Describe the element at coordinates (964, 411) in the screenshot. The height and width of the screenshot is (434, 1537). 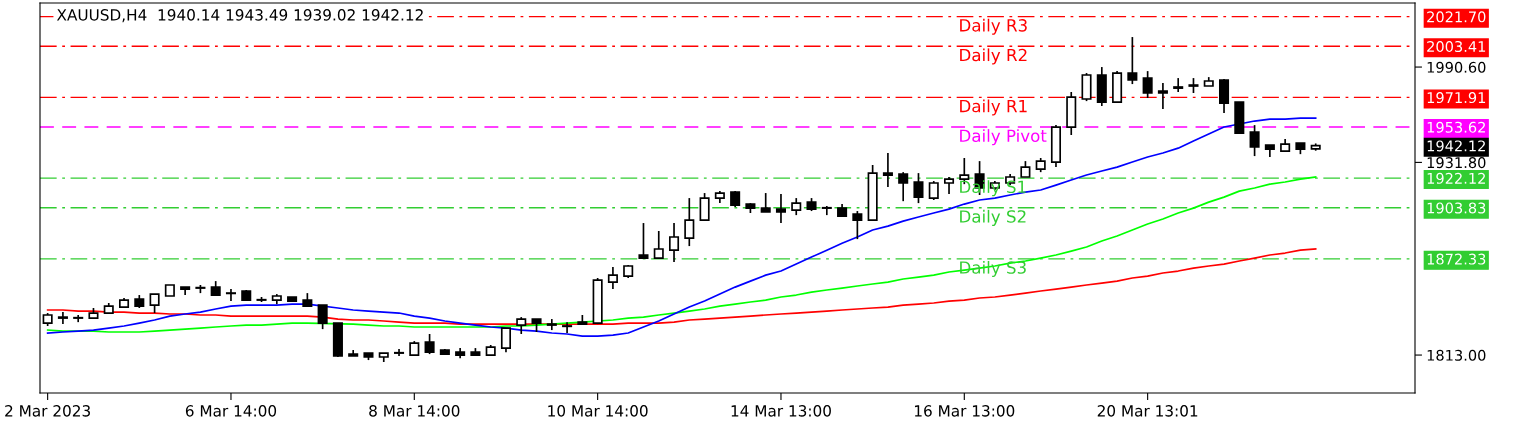
I see `x-tick-label: 16 Mar 13:00` at that location.